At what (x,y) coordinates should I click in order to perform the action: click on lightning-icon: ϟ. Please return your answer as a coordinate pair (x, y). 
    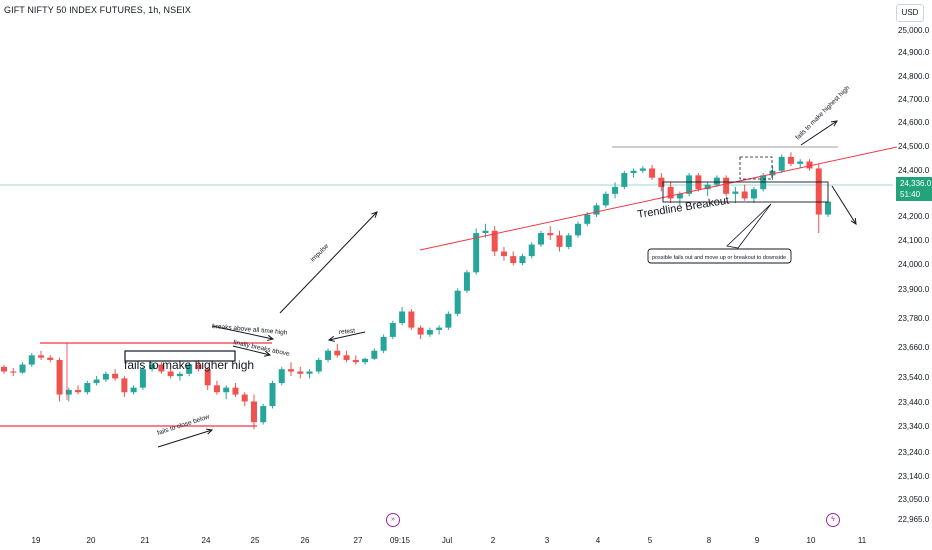
    Looking at the image, I should click on (833, 520).